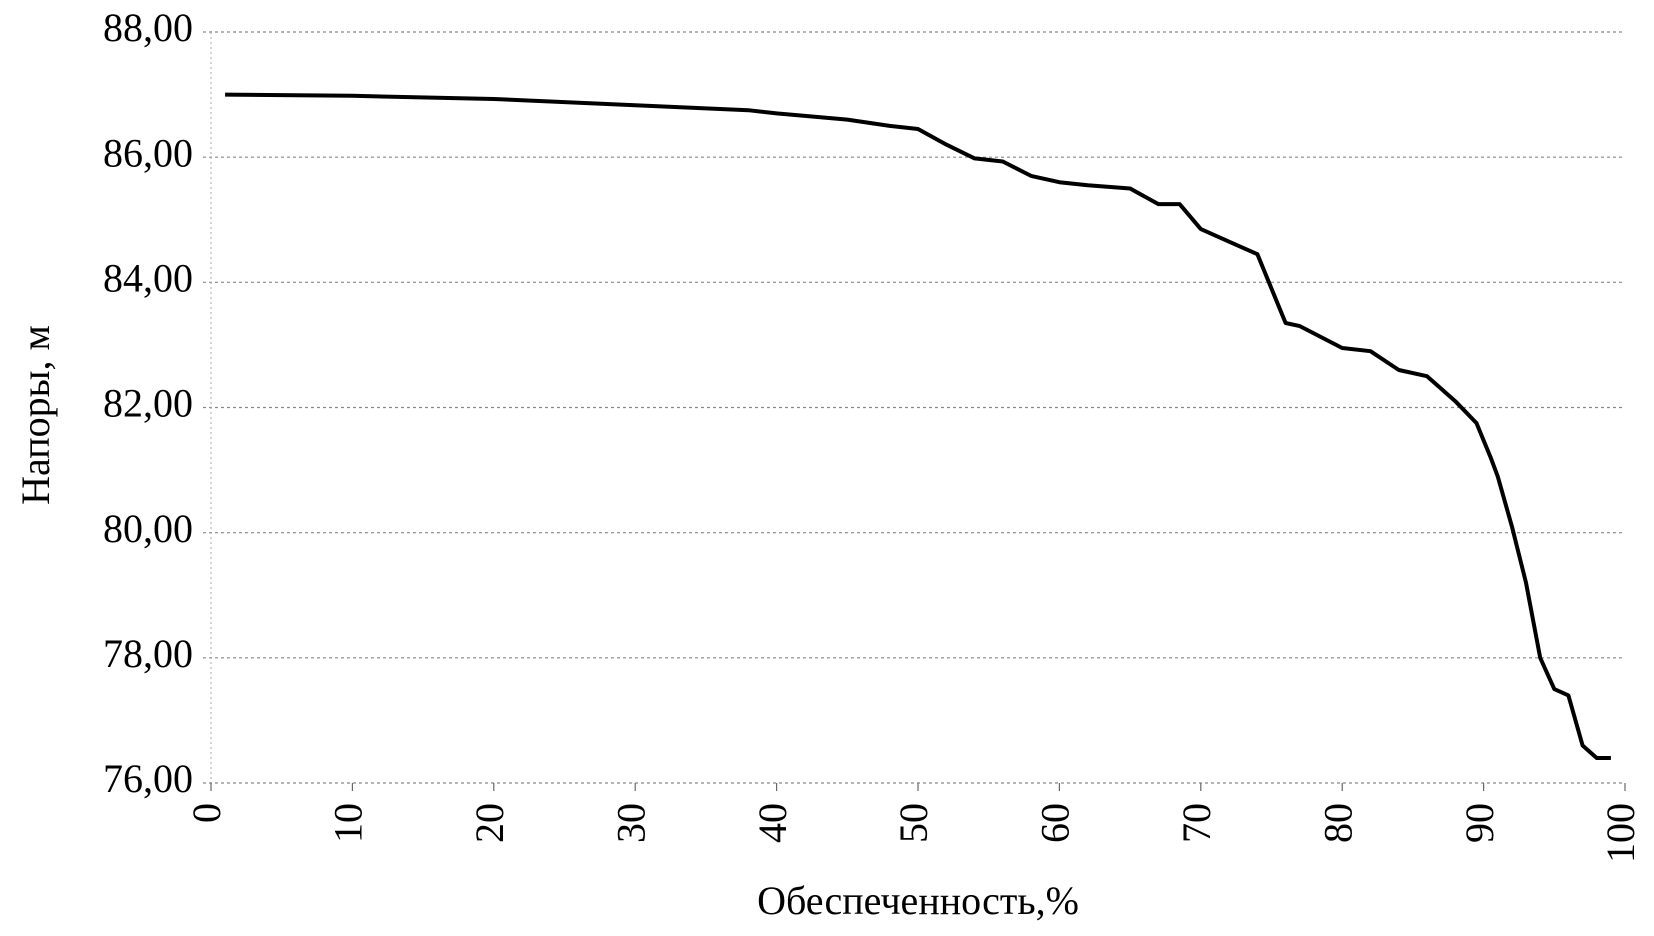  What do you see at coordinates (918, 900) in the screenshot?
I see `x-axis-title: Обеспеченность,%` at bounding box center [918, 900].